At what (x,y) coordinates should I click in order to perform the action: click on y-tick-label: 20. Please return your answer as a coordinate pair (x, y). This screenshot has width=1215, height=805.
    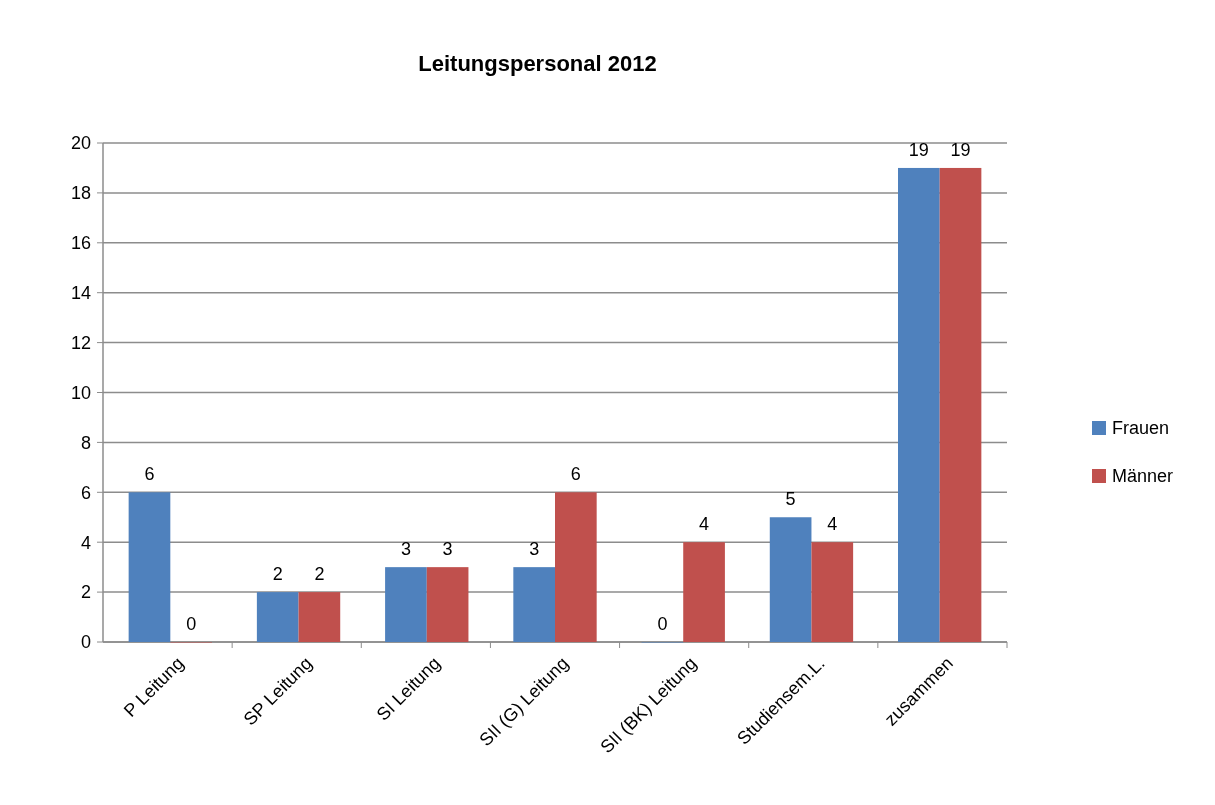
    Looking at the image, I should click on (80, 143).